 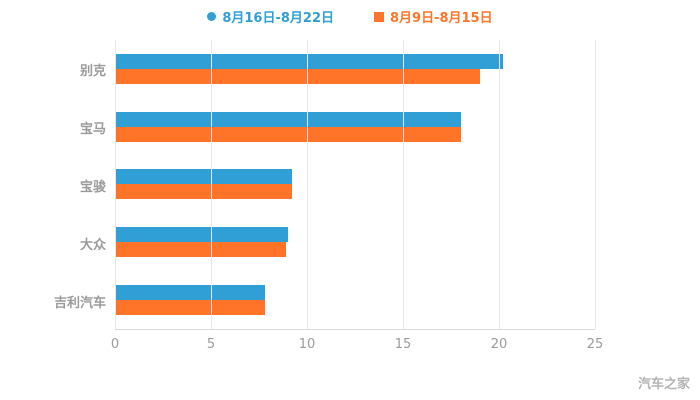 I want to click on legend-item-week1: 8月9日-8月15日, so click(x=433, y=16).